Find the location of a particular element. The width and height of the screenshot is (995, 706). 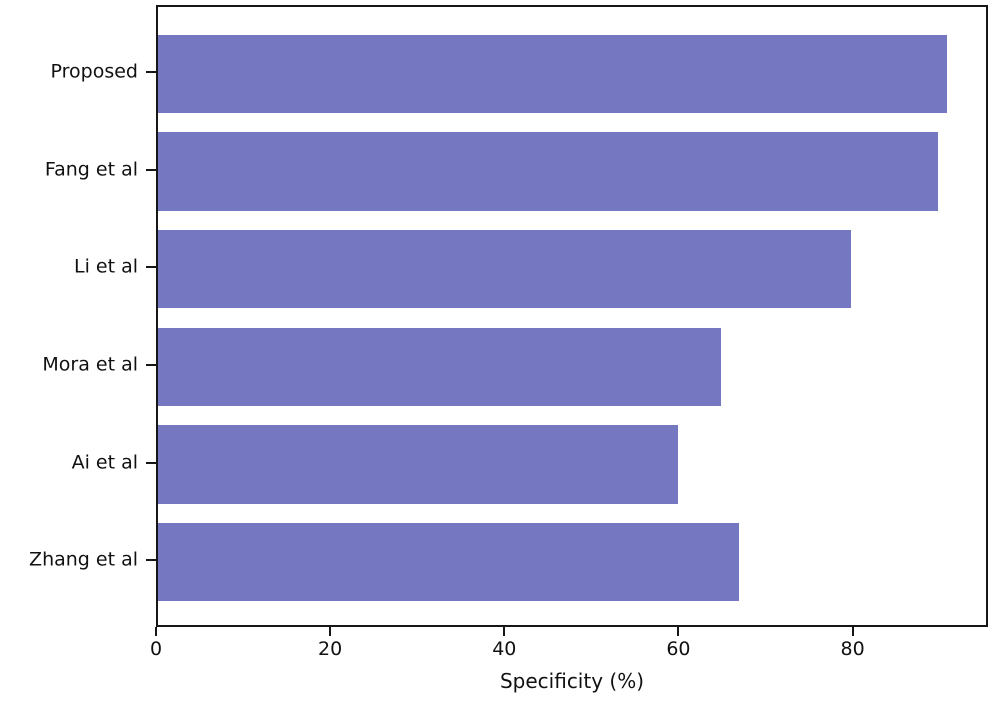

y-tick-label-zhang-et-al: Zhang et al is located at coordinates (83, 559).